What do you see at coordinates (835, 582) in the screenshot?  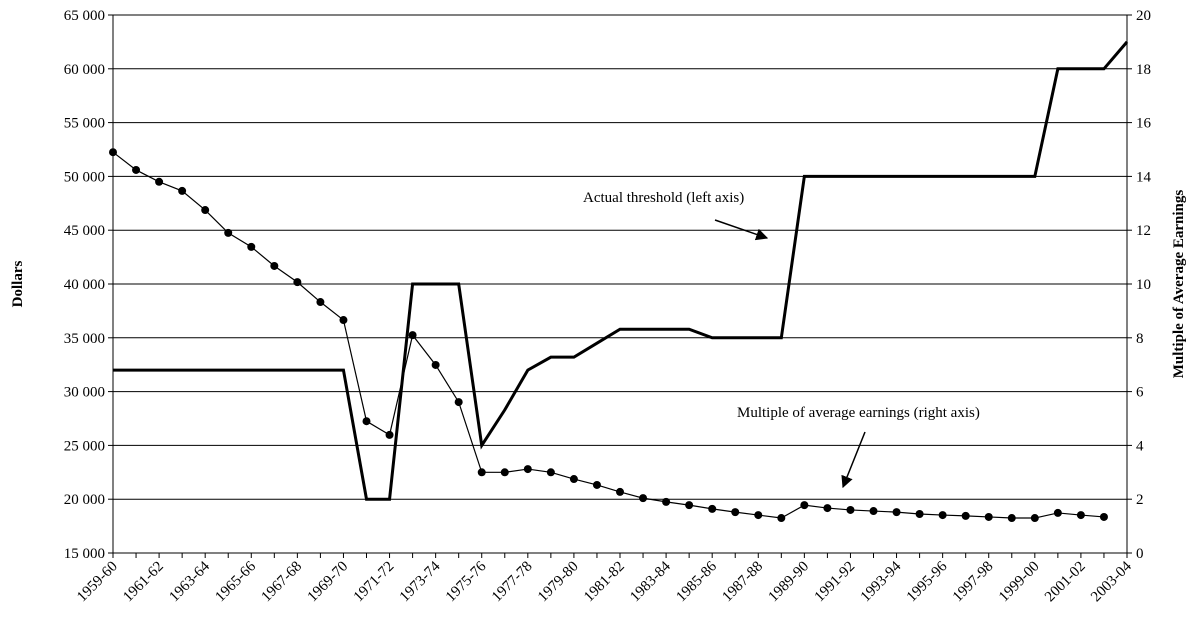 I see `x-tick-label: 1991-92` at bounding box center [835, 582].